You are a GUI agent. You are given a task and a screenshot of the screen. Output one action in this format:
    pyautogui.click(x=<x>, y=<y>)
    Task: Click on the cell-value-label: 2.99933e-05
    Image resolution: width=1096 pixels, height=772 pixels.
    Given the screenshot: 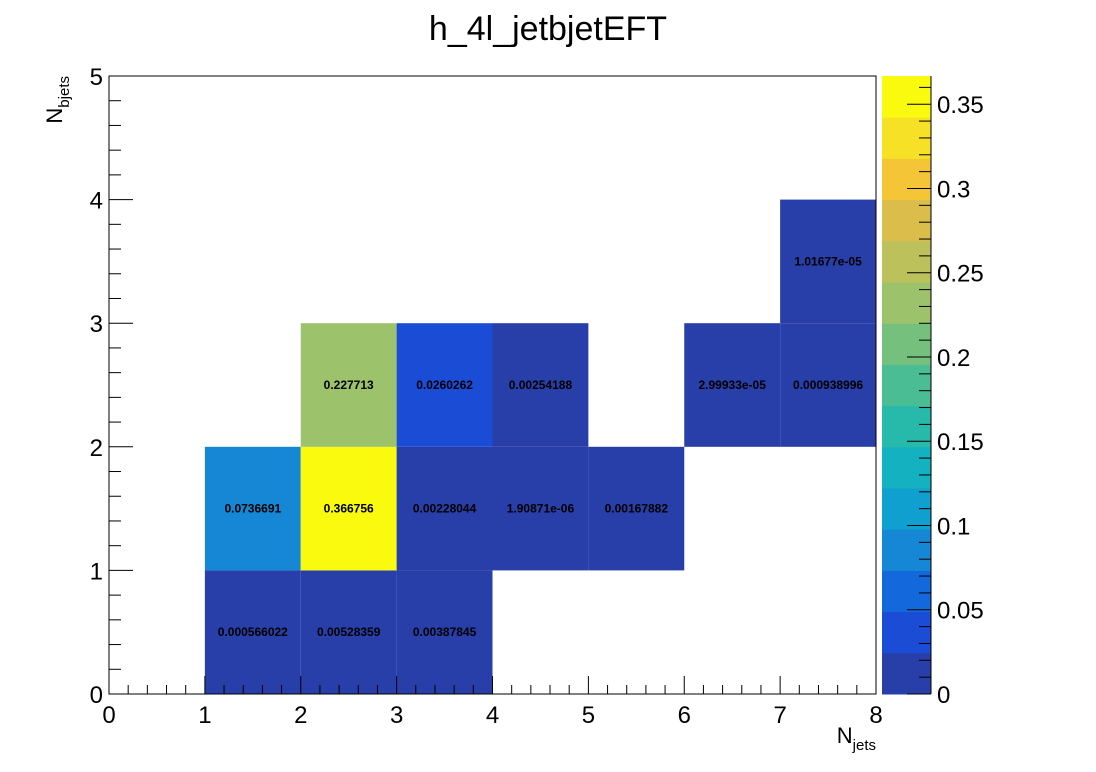 What is the action you would take?
    pyautogui.click(x=732, y=385)
    